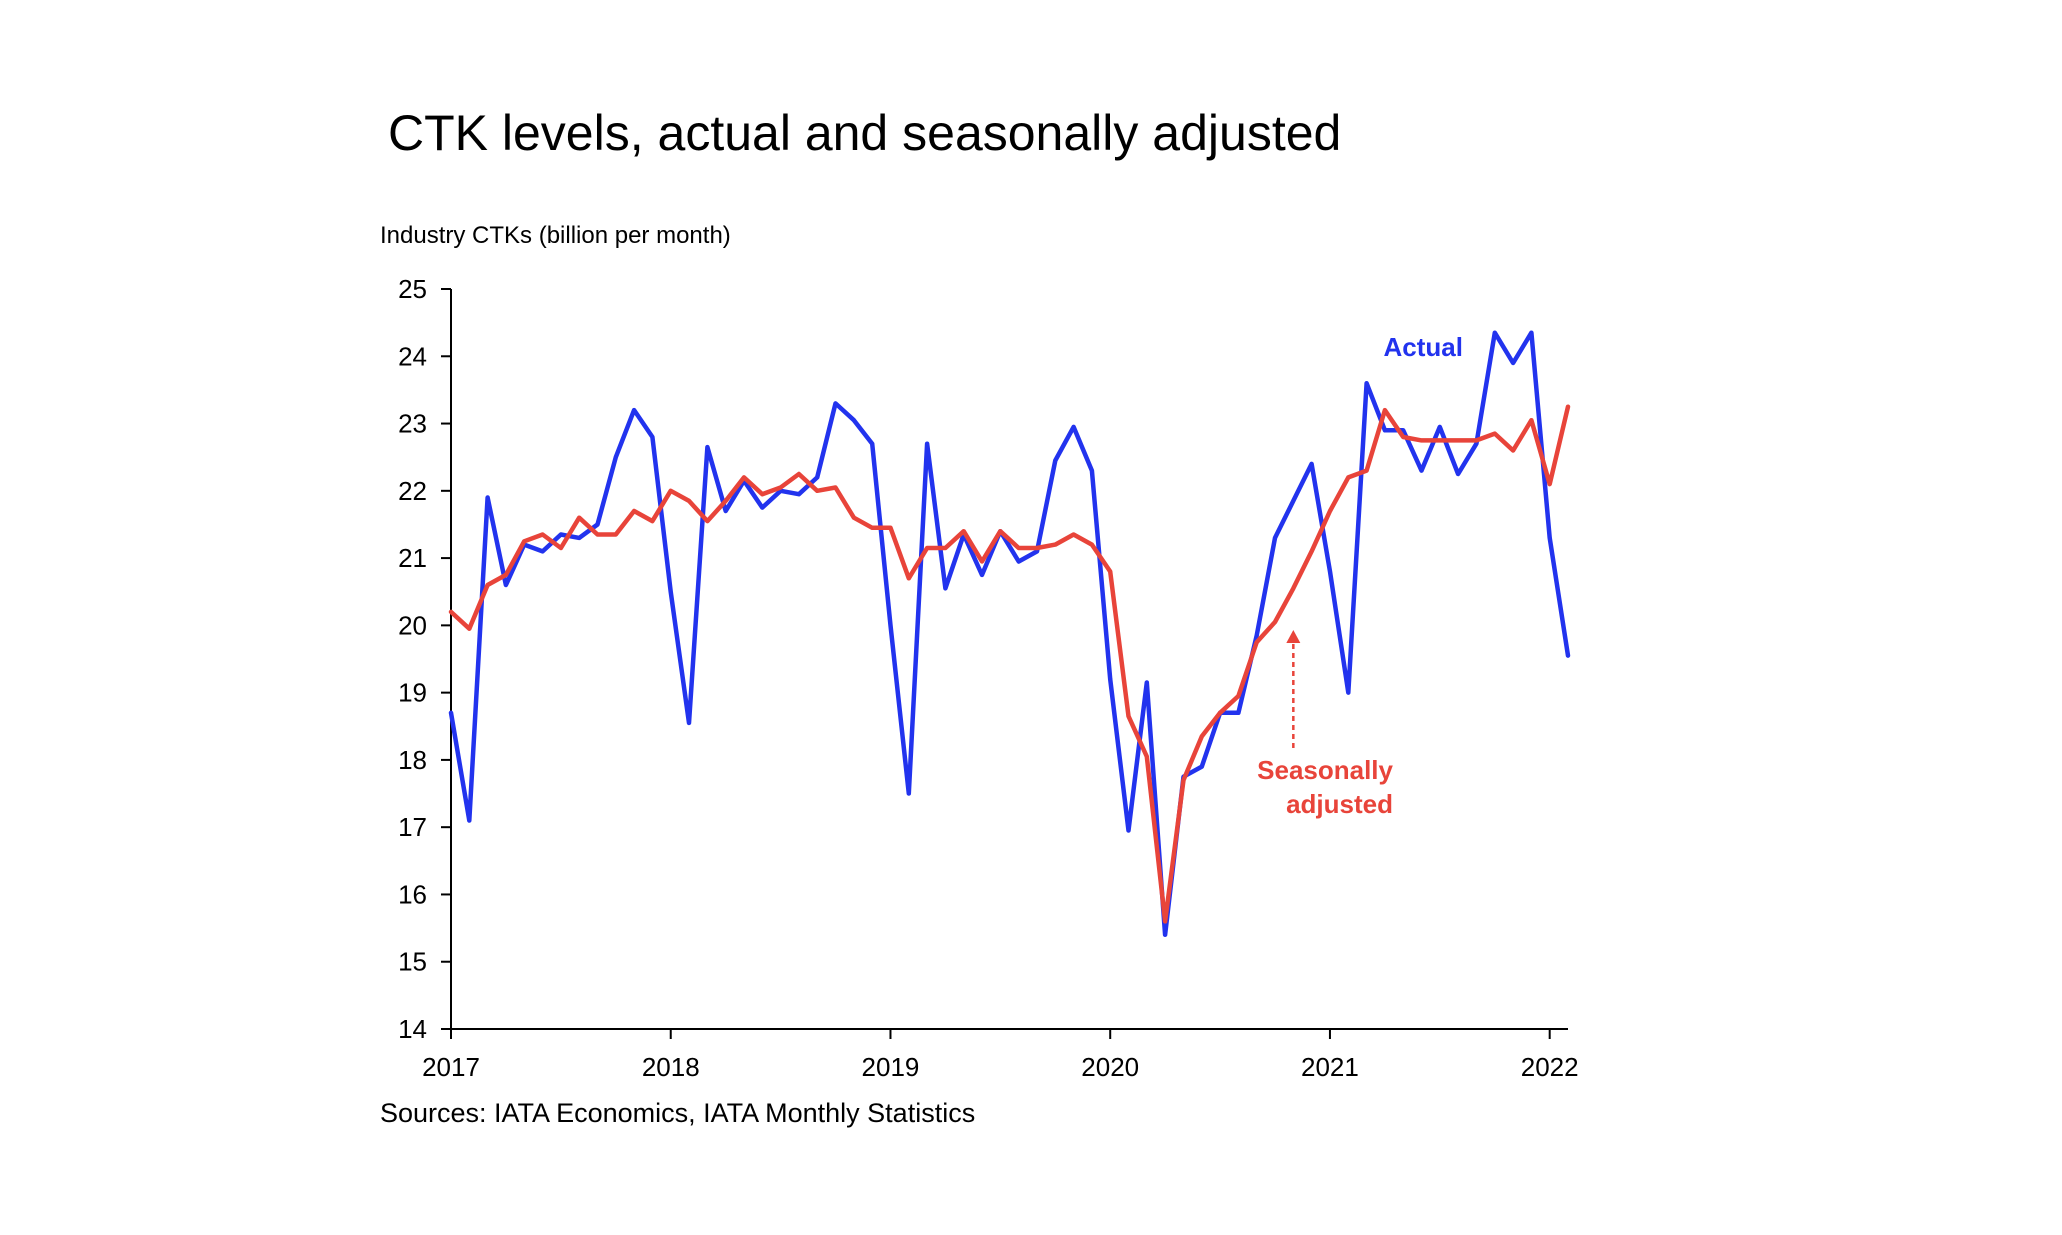 This screenshot has height=1235, width=2062. I want to click on y-tick-label: 14, so click(412, 1029).